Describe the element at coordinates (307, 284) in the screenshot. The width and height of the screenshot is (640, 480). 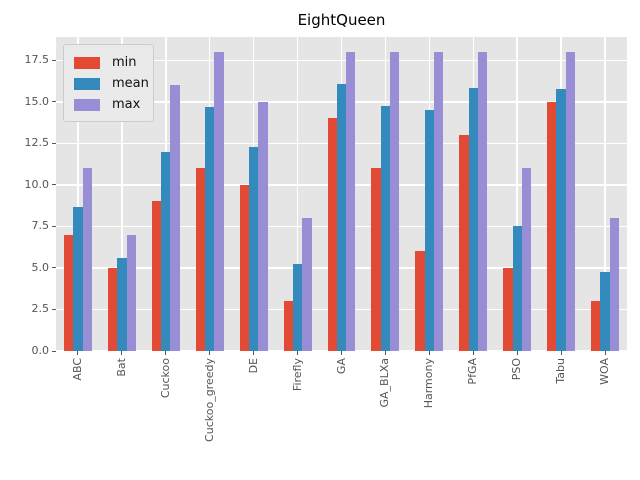
I see `bar-max-Firefly` at that location.